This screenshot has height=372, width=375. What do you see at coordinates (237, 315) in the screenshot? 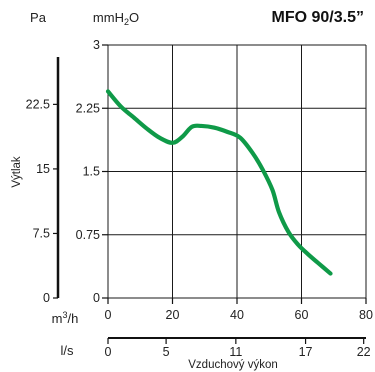
I see `x-tick-label: 40` at bounding box center [237, 315].